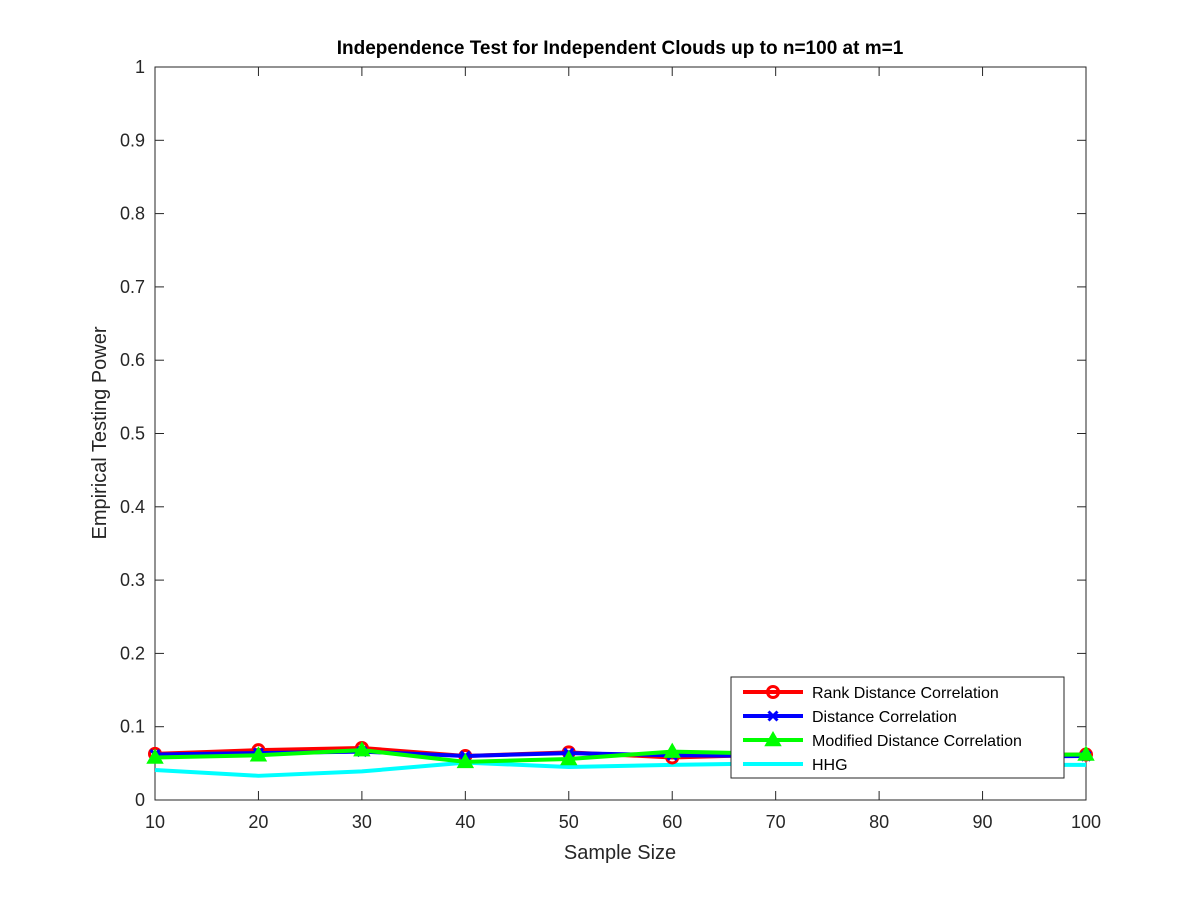 The image size is (1200, 900). Describe the element at coordinates (620, 853) in the screenshot. I see `x-axis-label: Sample Size` at that location.